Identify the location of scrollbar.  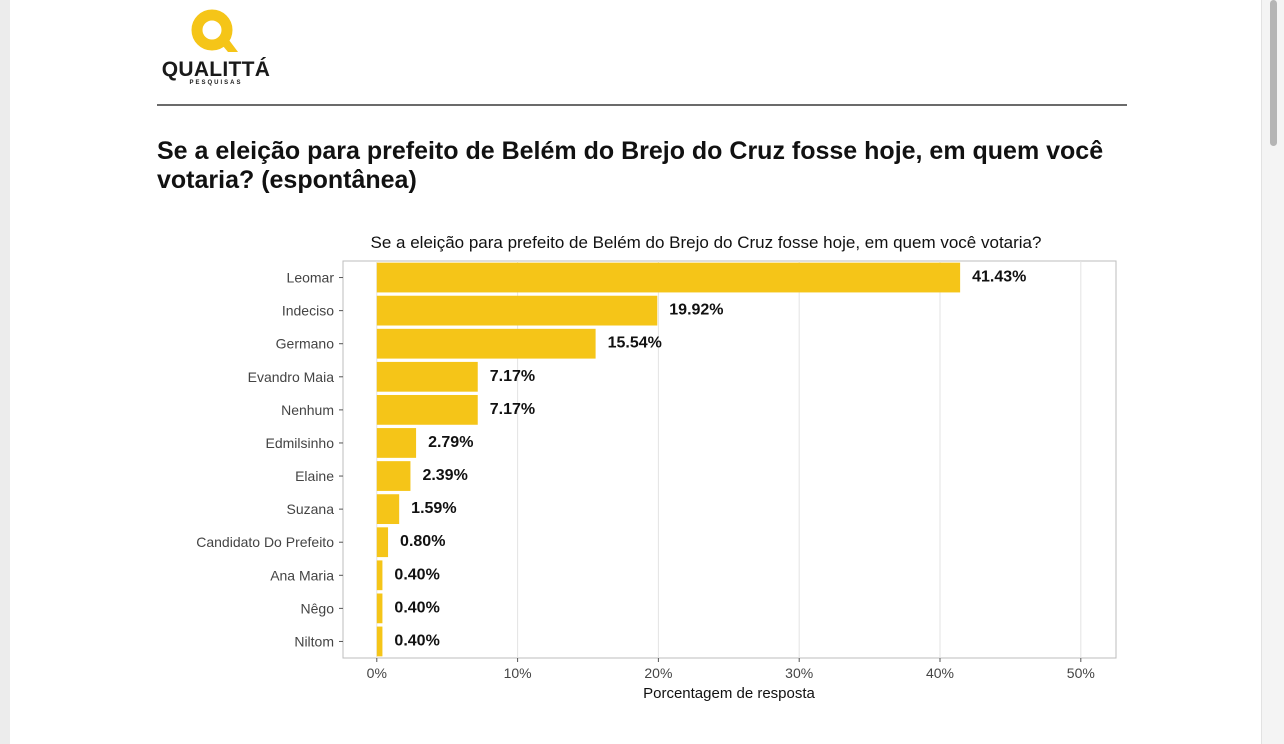
(1272, 372).